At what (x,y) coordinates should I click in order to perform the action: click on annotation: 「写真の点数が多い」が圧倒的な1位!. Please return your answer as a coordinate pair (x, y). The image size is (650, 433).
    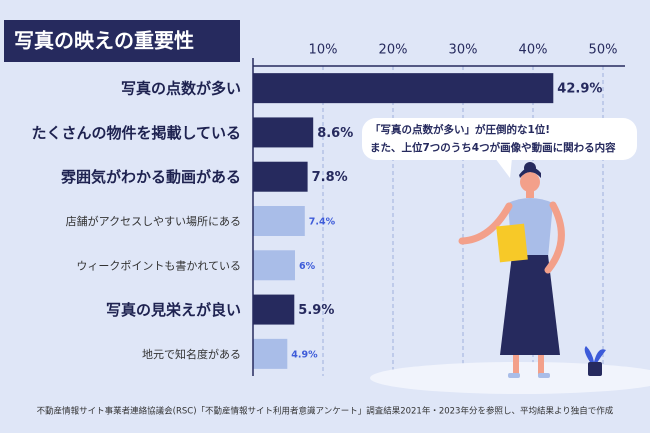
    Looking at the image, I should click on (460, 129).